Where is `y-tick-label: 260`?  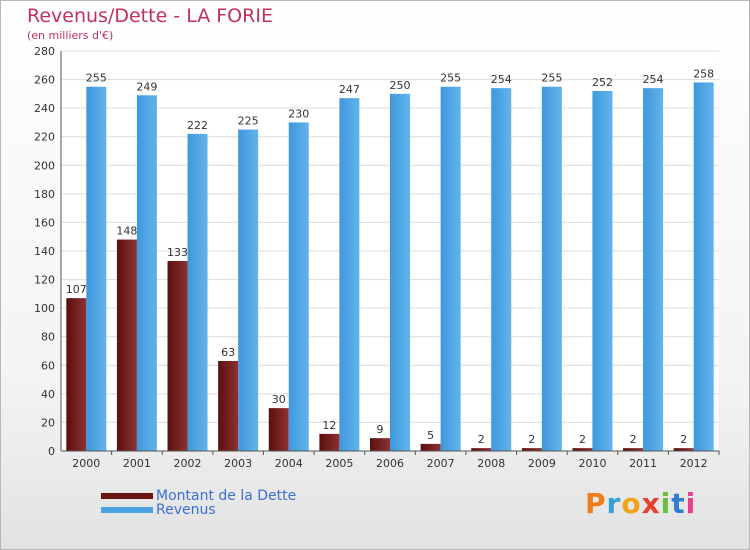
y-tick-label: 260 is located at coordinates (44, 80).